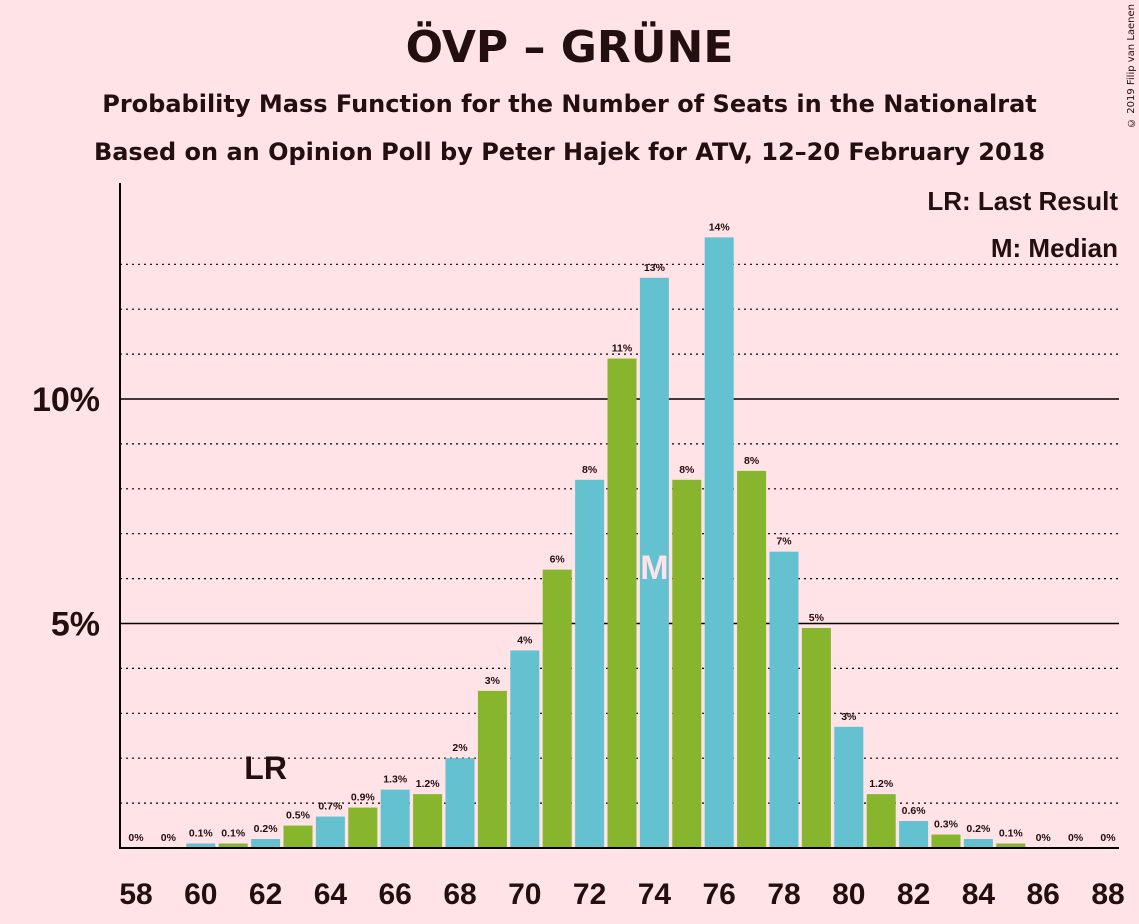 The width and height of the screenshot is (1139, 924). What do you see at coordinates (979, 894) in the screenshot?
I see `x-tick-label: 84` at bounding box center [979, 894].